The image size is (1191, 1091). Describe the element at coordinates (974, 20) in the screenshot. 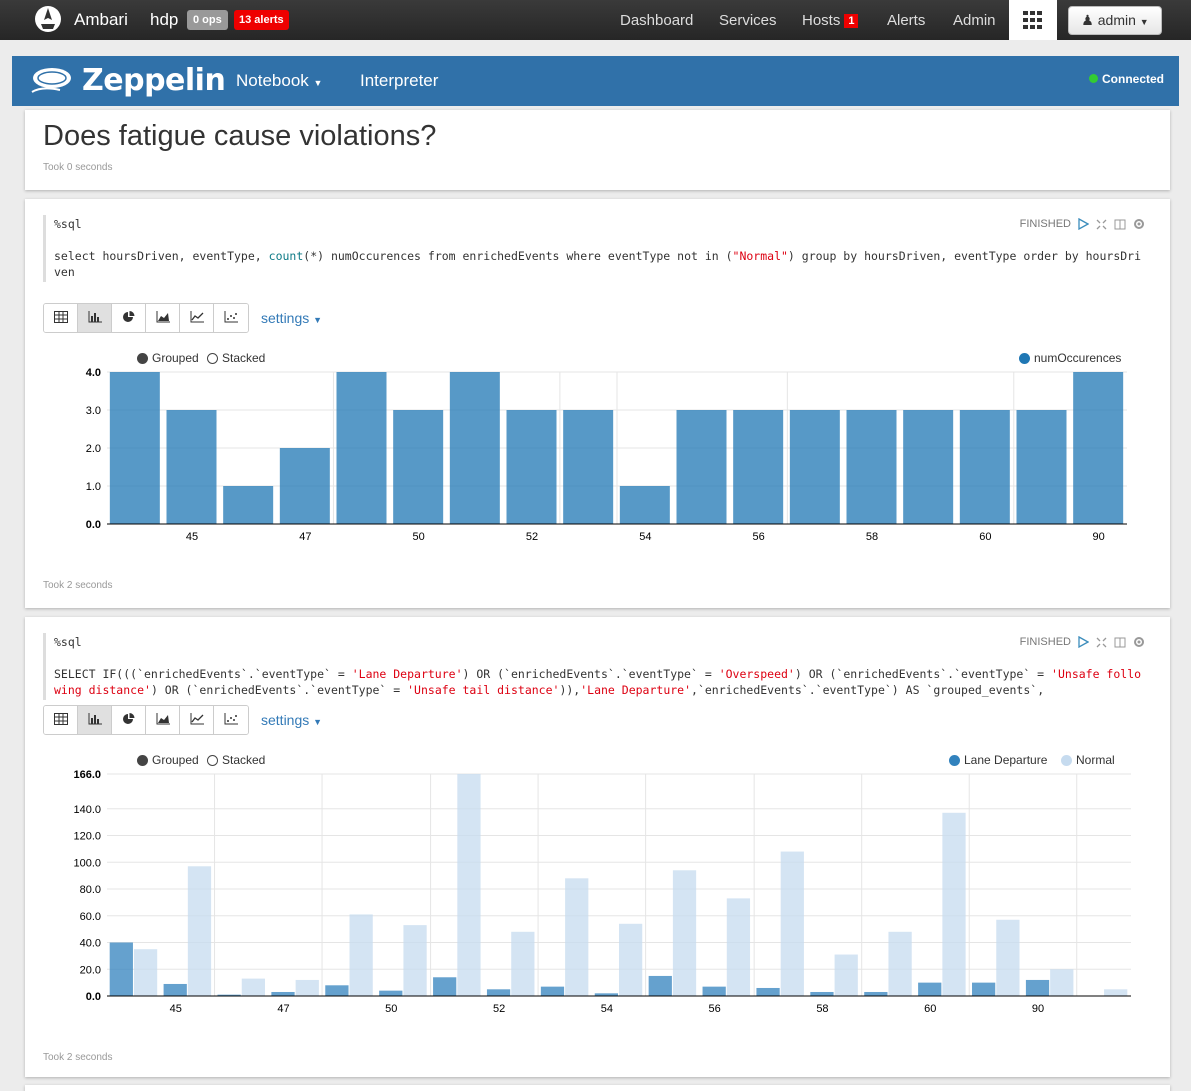

I see `nav-admin: Admin` at that location.